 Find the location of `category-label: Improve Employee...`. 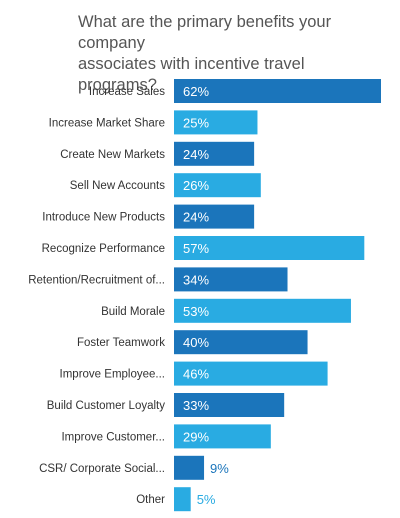

category-label: Improve Employee... is located at coordinates (112, 375).